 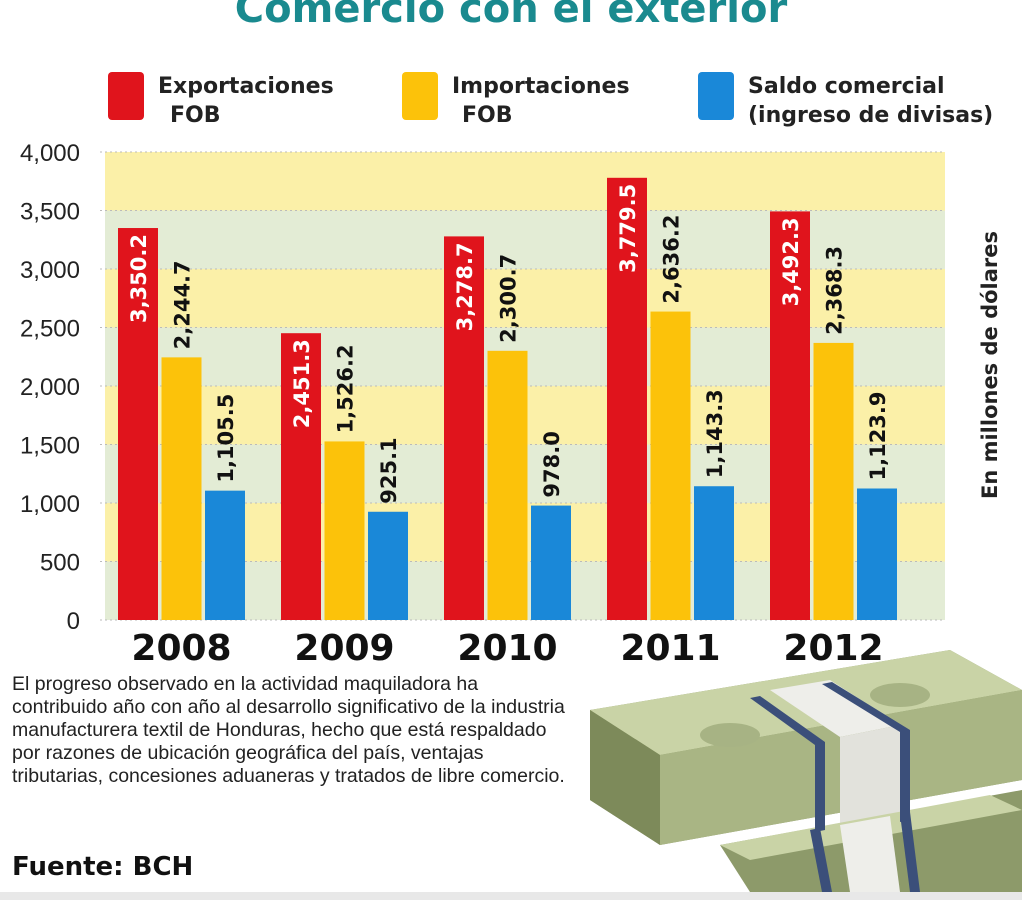 What do you see at coordinates (791, 261) in the screenshot?
I see `data-label: 3,492.3` at bounding box center [791, 261].